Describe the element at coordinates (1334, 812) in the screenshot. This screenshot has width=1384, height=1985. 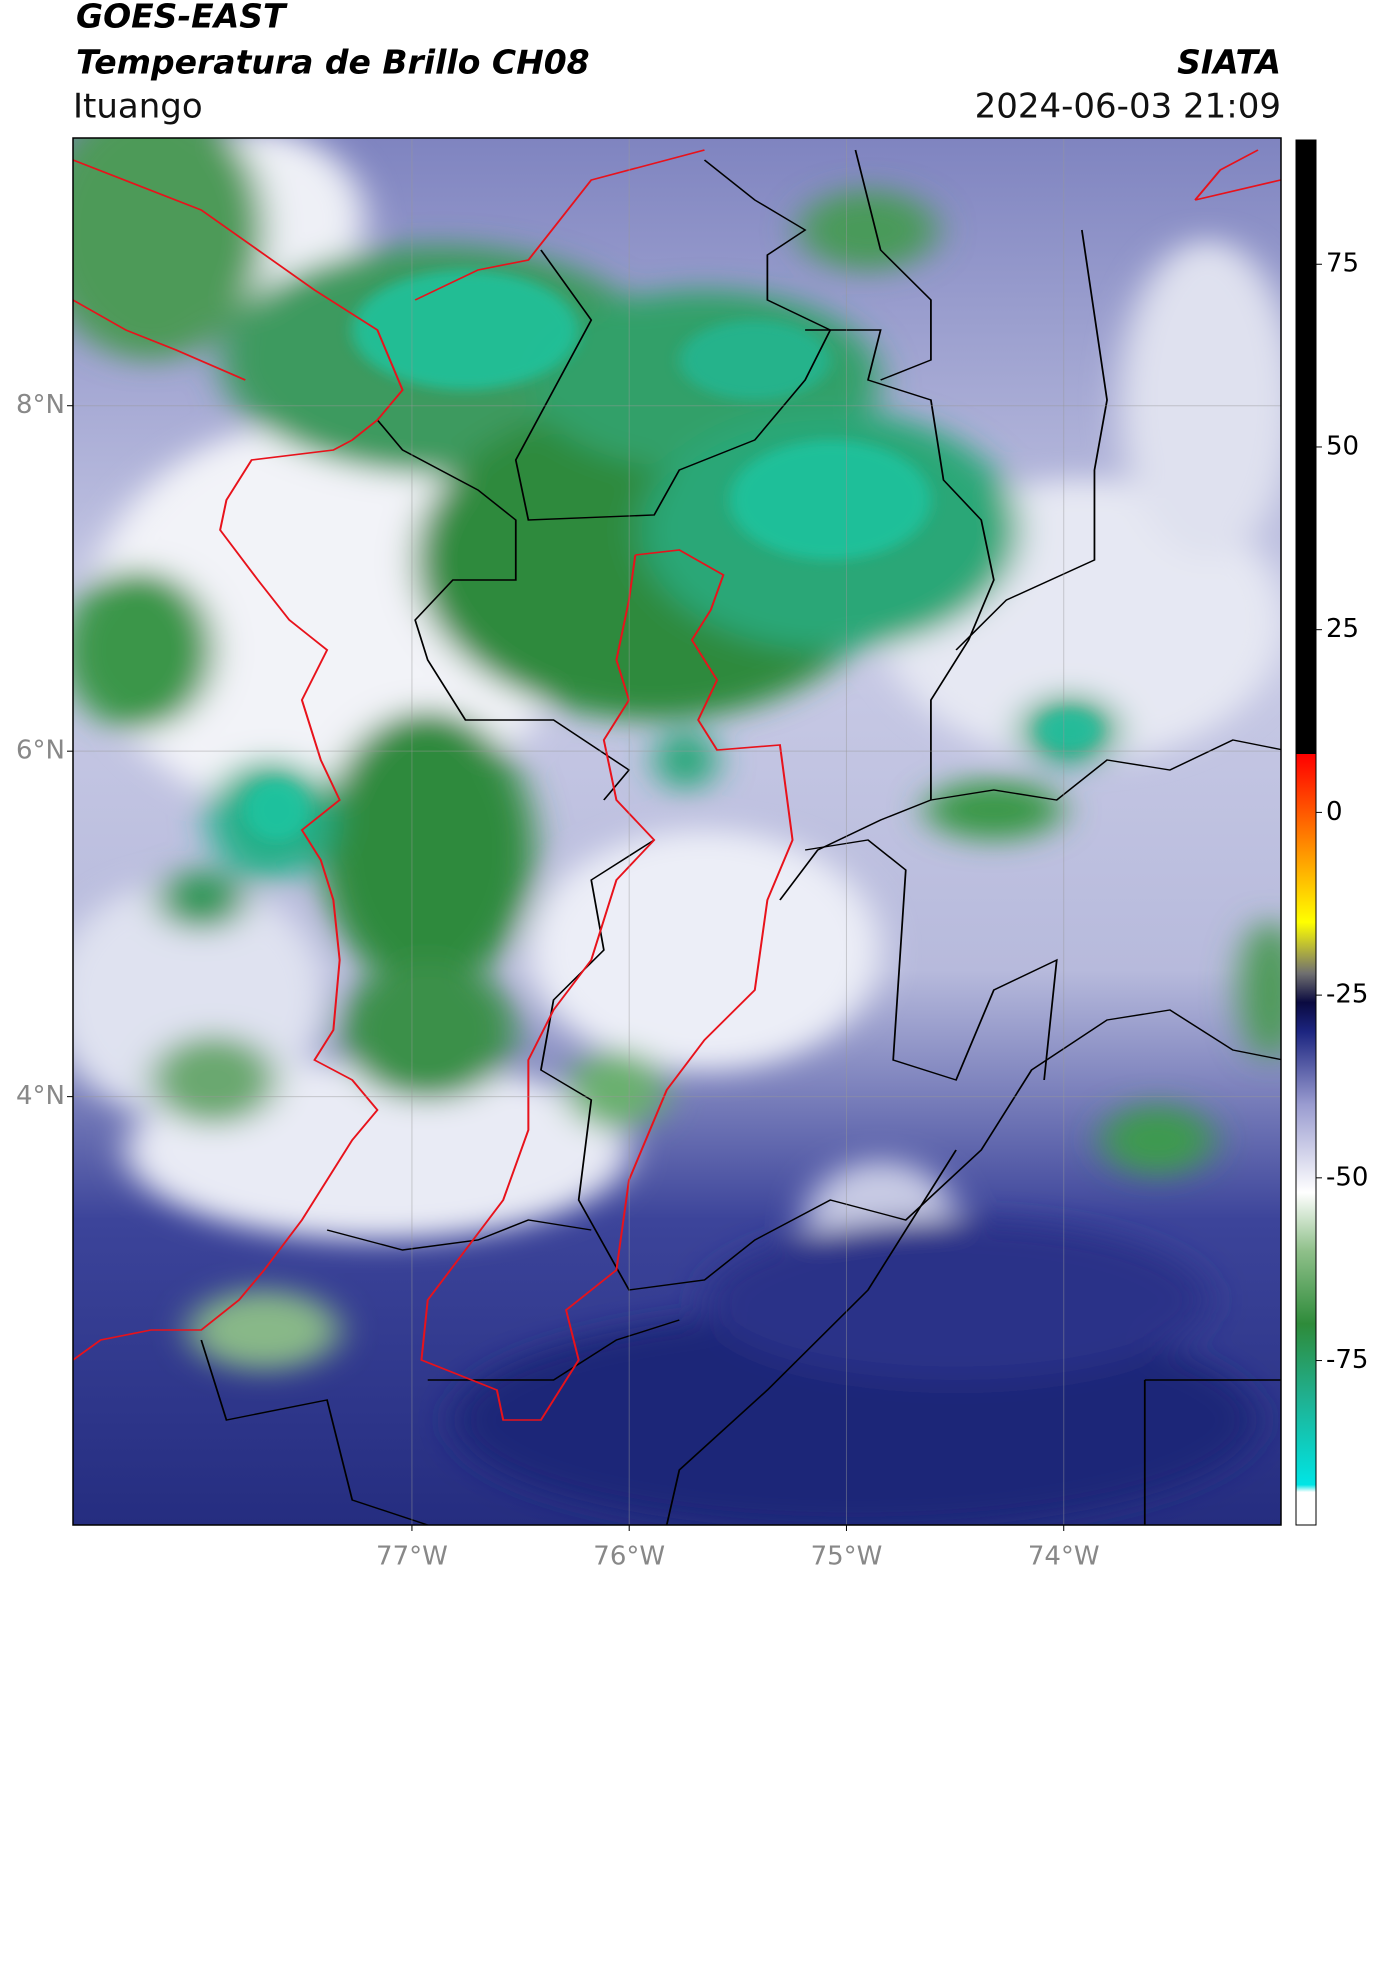
I see `colorbar-tick-label: 0` at that location.